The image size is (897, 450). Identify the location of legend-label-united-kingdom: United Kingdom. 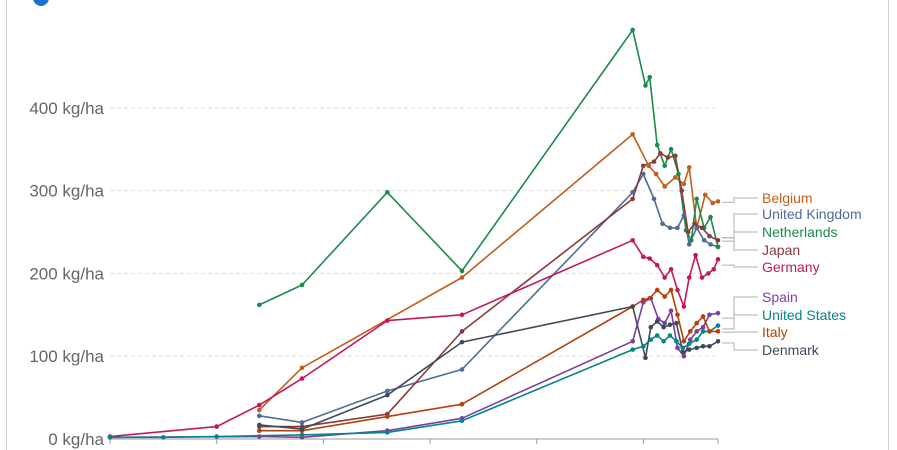
(812, 214).